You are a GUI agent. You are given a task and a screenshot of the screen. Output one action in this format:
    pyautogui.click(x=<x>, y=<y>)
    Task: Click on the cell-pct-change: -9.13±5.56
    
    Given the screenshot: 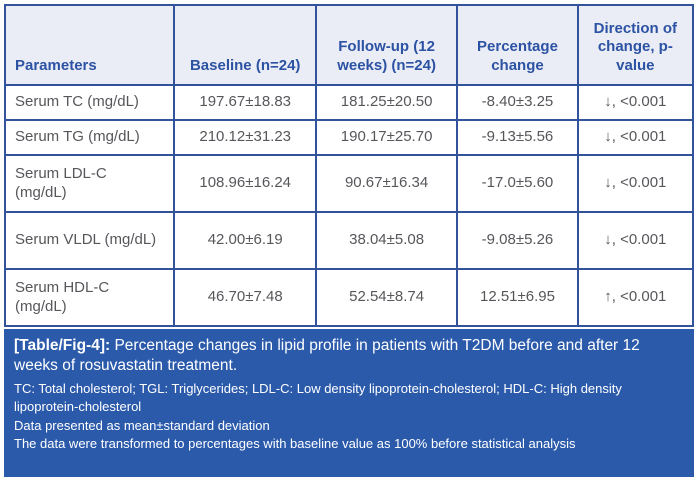 What is the action you would take?
    pyautogui.click(x=517, y=137)
    